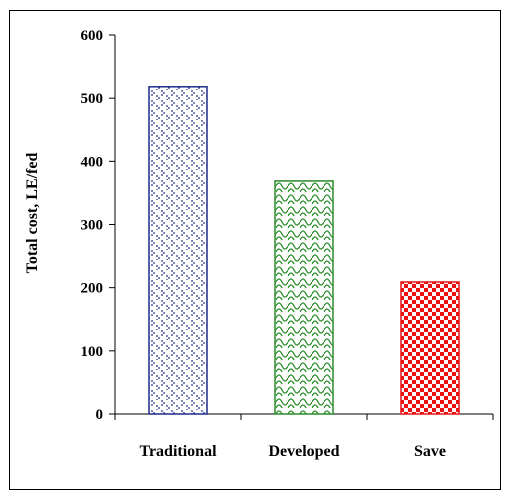 The width and height of the screenshot is (512, 500). What do you see at coordinates (178, 250) in the screenshot?
I see `bar-traditional` at bounding box center [178, 250].